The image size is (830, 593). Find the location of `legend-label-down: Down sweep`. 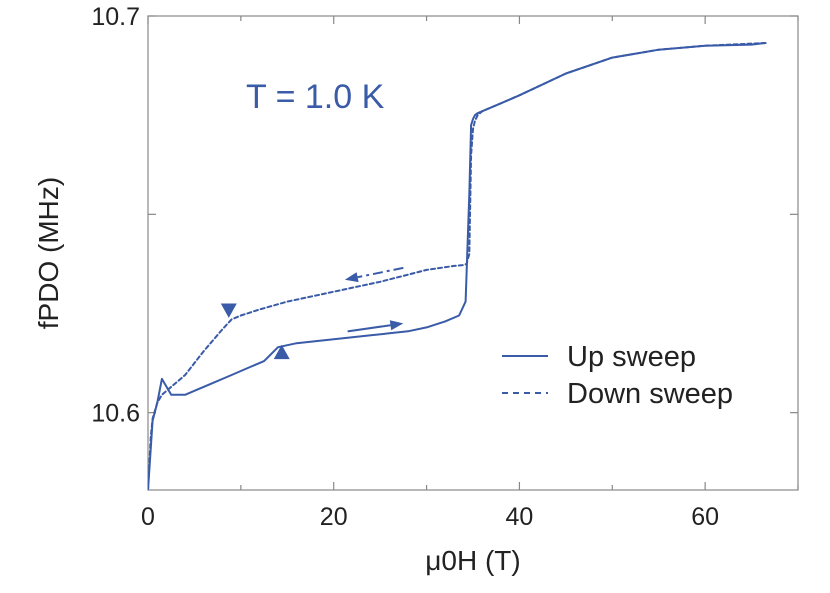

legend-label-down: Down sweep is located at coordinates (650, 394).